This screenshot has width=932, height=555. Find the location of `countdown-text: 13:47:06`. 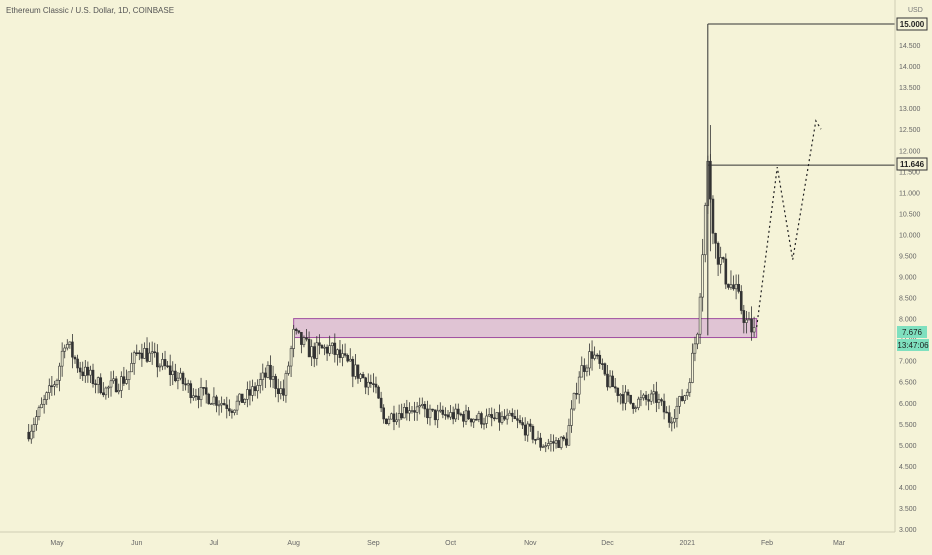

countdown-text: 13:47:06 is located at coordinates (913, 345).